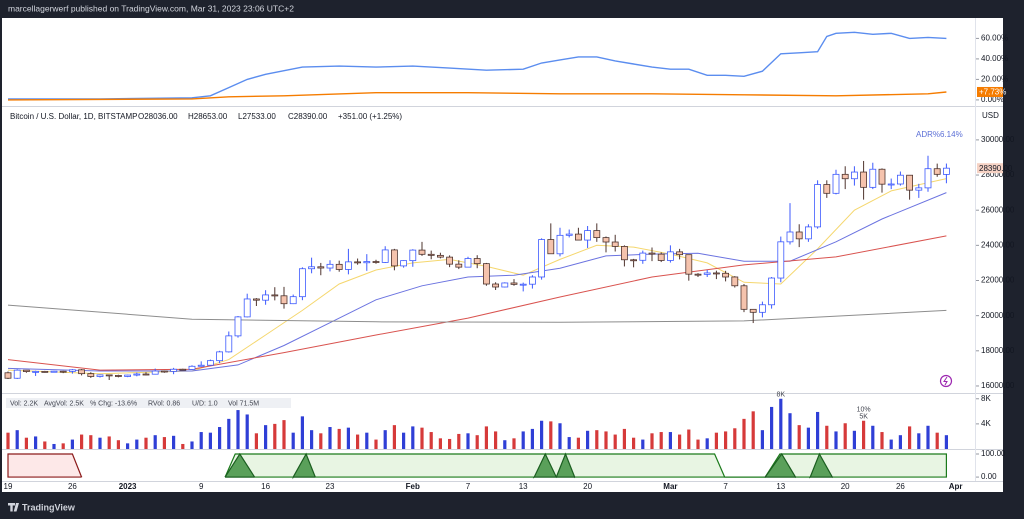 The width and height of the screenshot is (1024, 519). What do you see at coordinates (208, 116) in the screenshot?
I see `ohlc-value: H28653.00` at bounding box center [208, 116].